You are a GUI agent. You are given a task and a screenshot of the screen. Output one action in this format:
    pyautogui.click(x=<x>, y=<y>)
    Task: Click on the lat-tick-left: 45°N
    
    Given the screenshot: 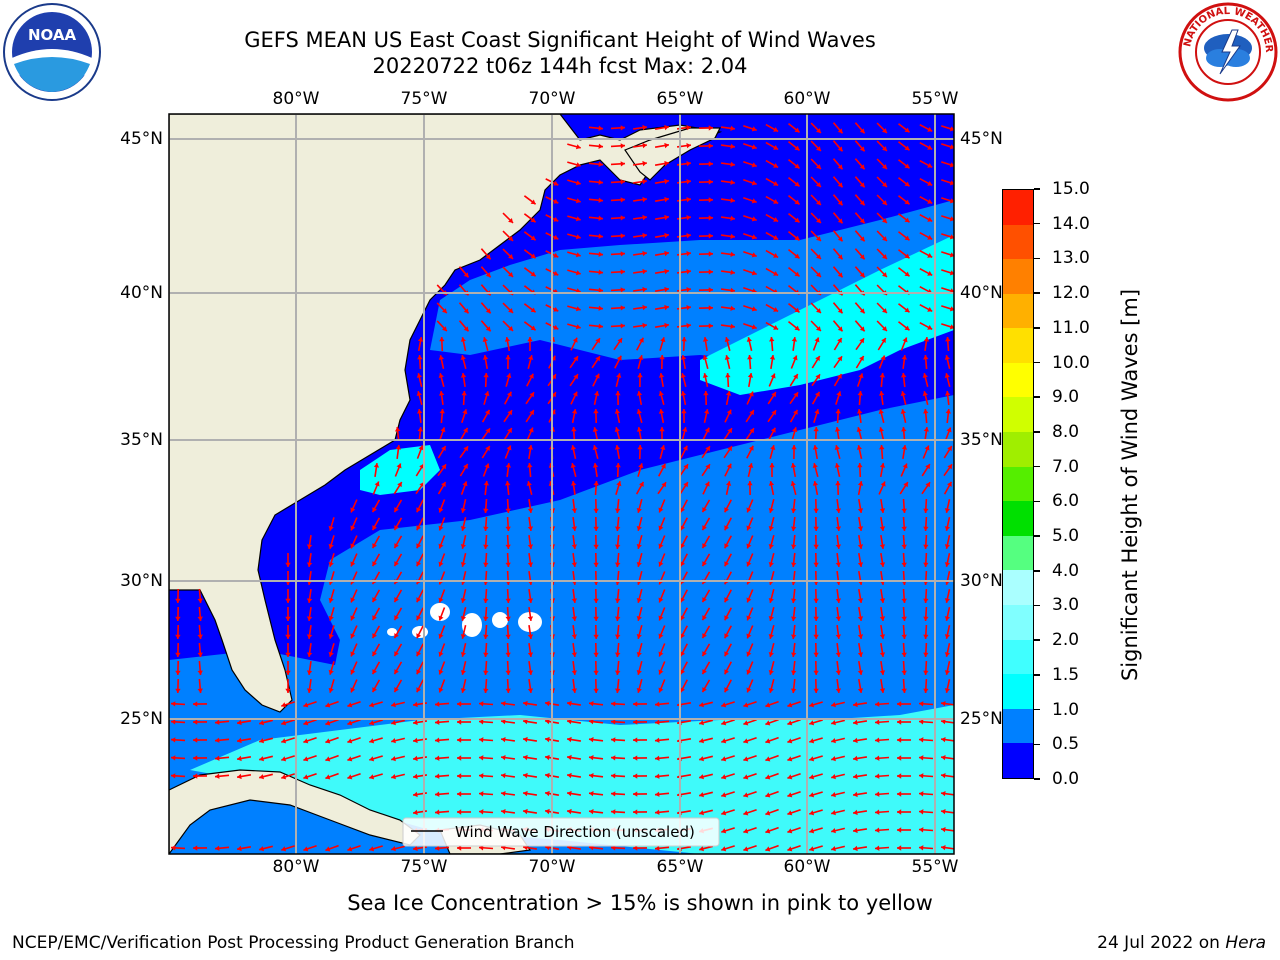 What is the action you would take?
    pyautogui.click(x=141, y=139)
    